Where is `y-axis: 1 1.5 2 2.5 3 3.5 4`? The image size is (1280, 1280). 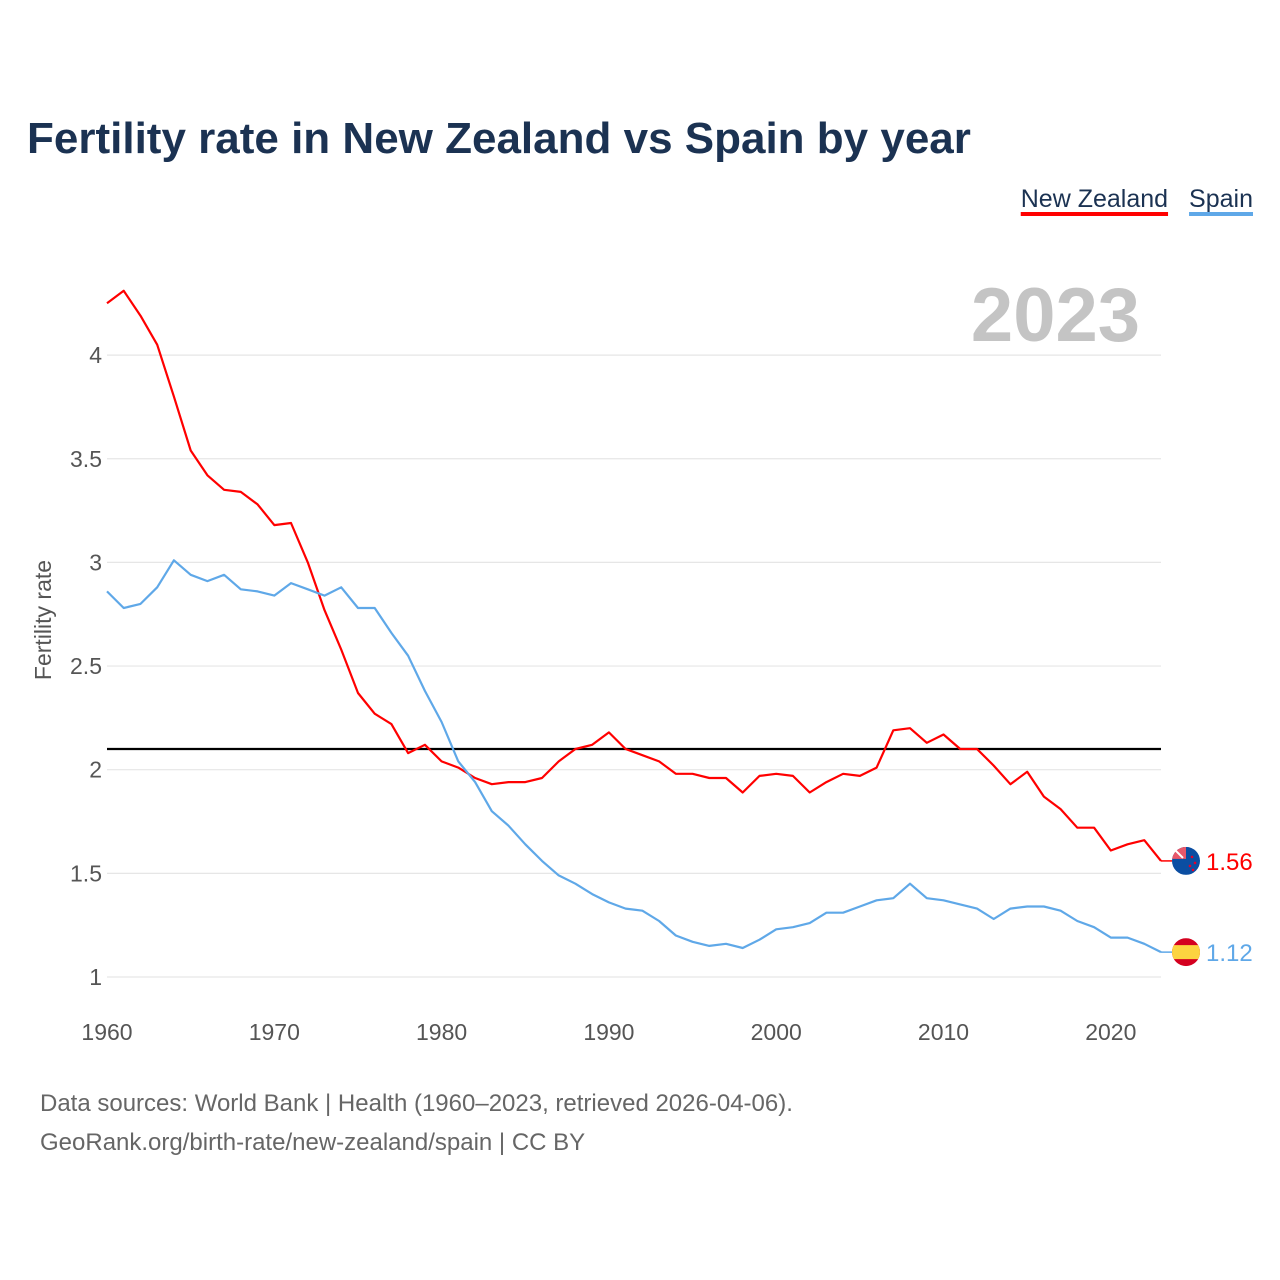
y-axis: 1 1.5 2 2.5 3 3.5 4 is located at coordinates (86, 666).